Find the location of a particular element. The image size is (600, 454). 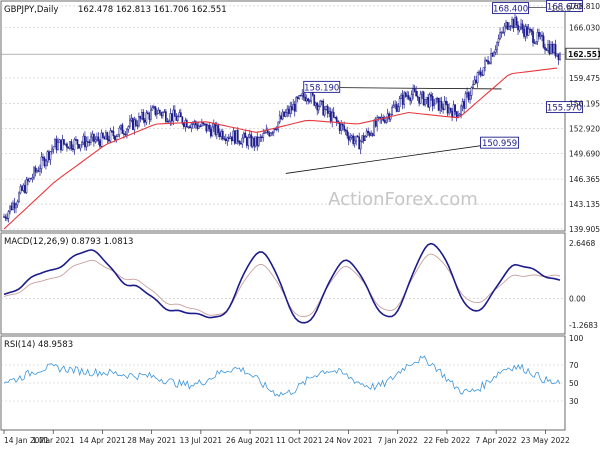

watermark: ActionForex.com is located at coordinates (403, 199).